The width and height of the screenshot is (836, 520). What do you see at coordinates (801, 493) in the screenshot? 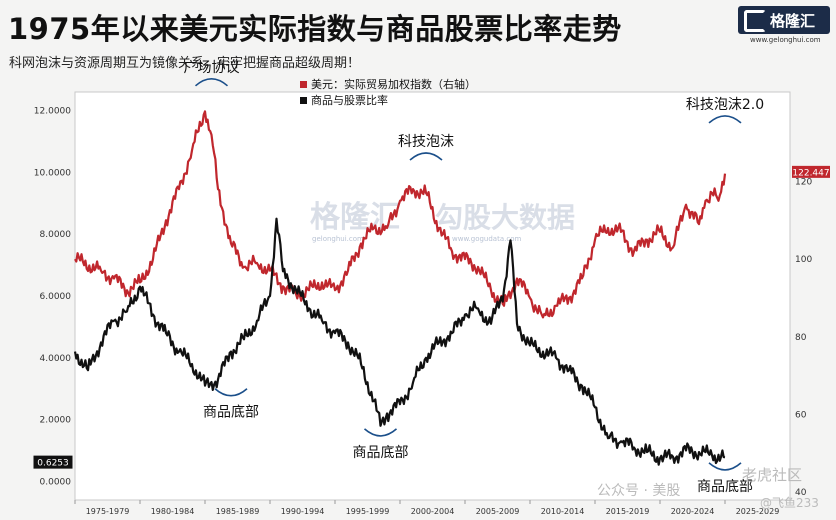
I see `right-tick-label: 40` at bounding box center [801, 493].